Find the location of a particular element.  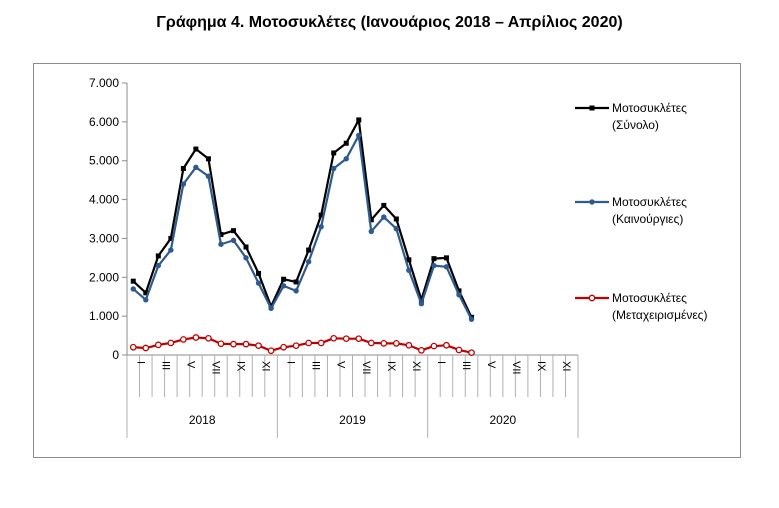

year-label: 2019 is located at coordinates (352, 420).